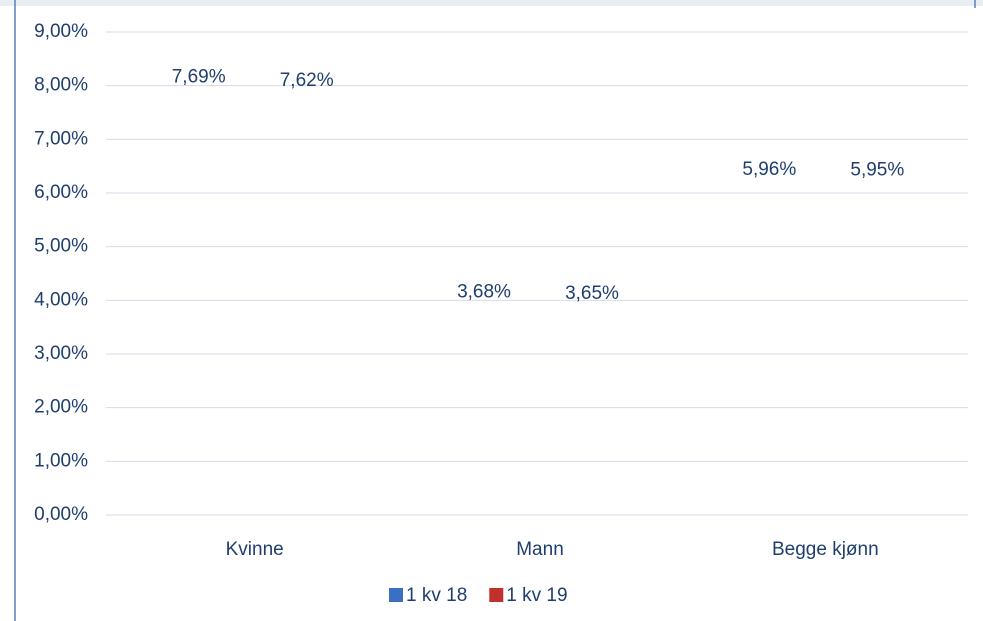  I want to click on y-tick-label: 3,00%, so click(61, 353).